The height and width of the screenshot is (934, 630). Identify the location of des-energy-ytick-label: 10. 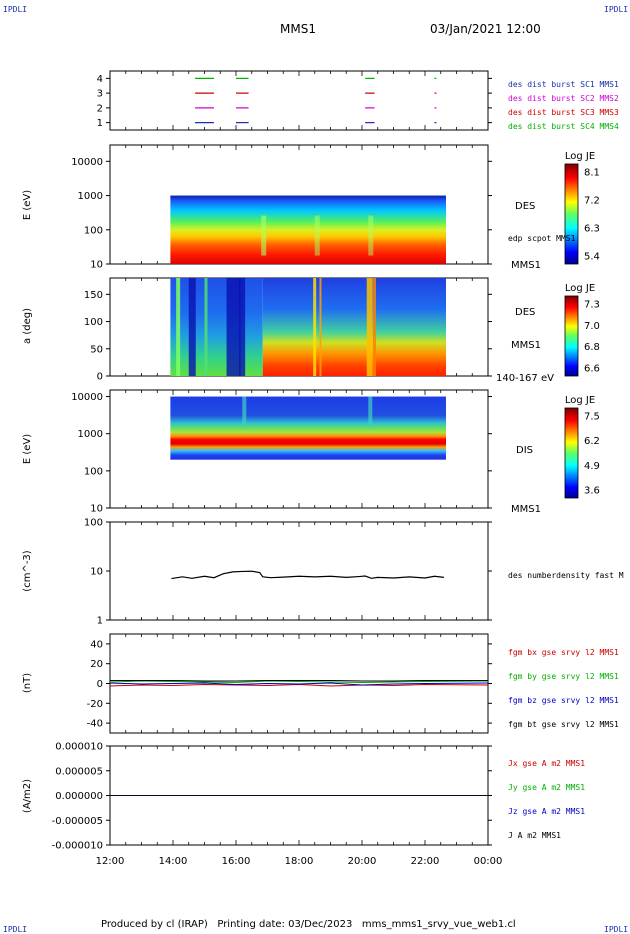
(96, 265).